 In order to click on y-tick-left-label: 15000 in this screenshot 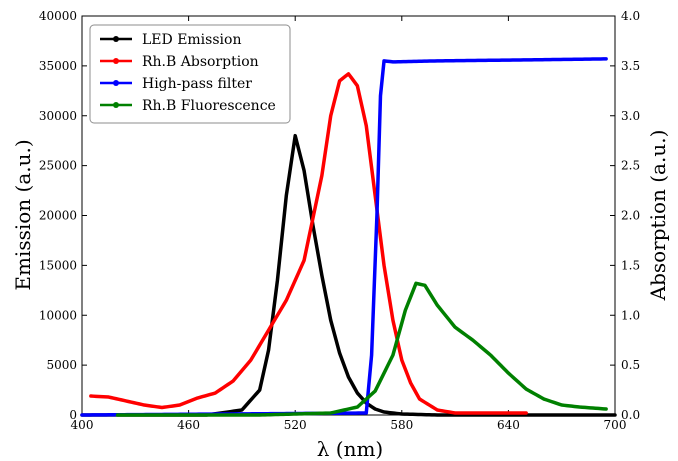, I will do `click(58, 265)`.